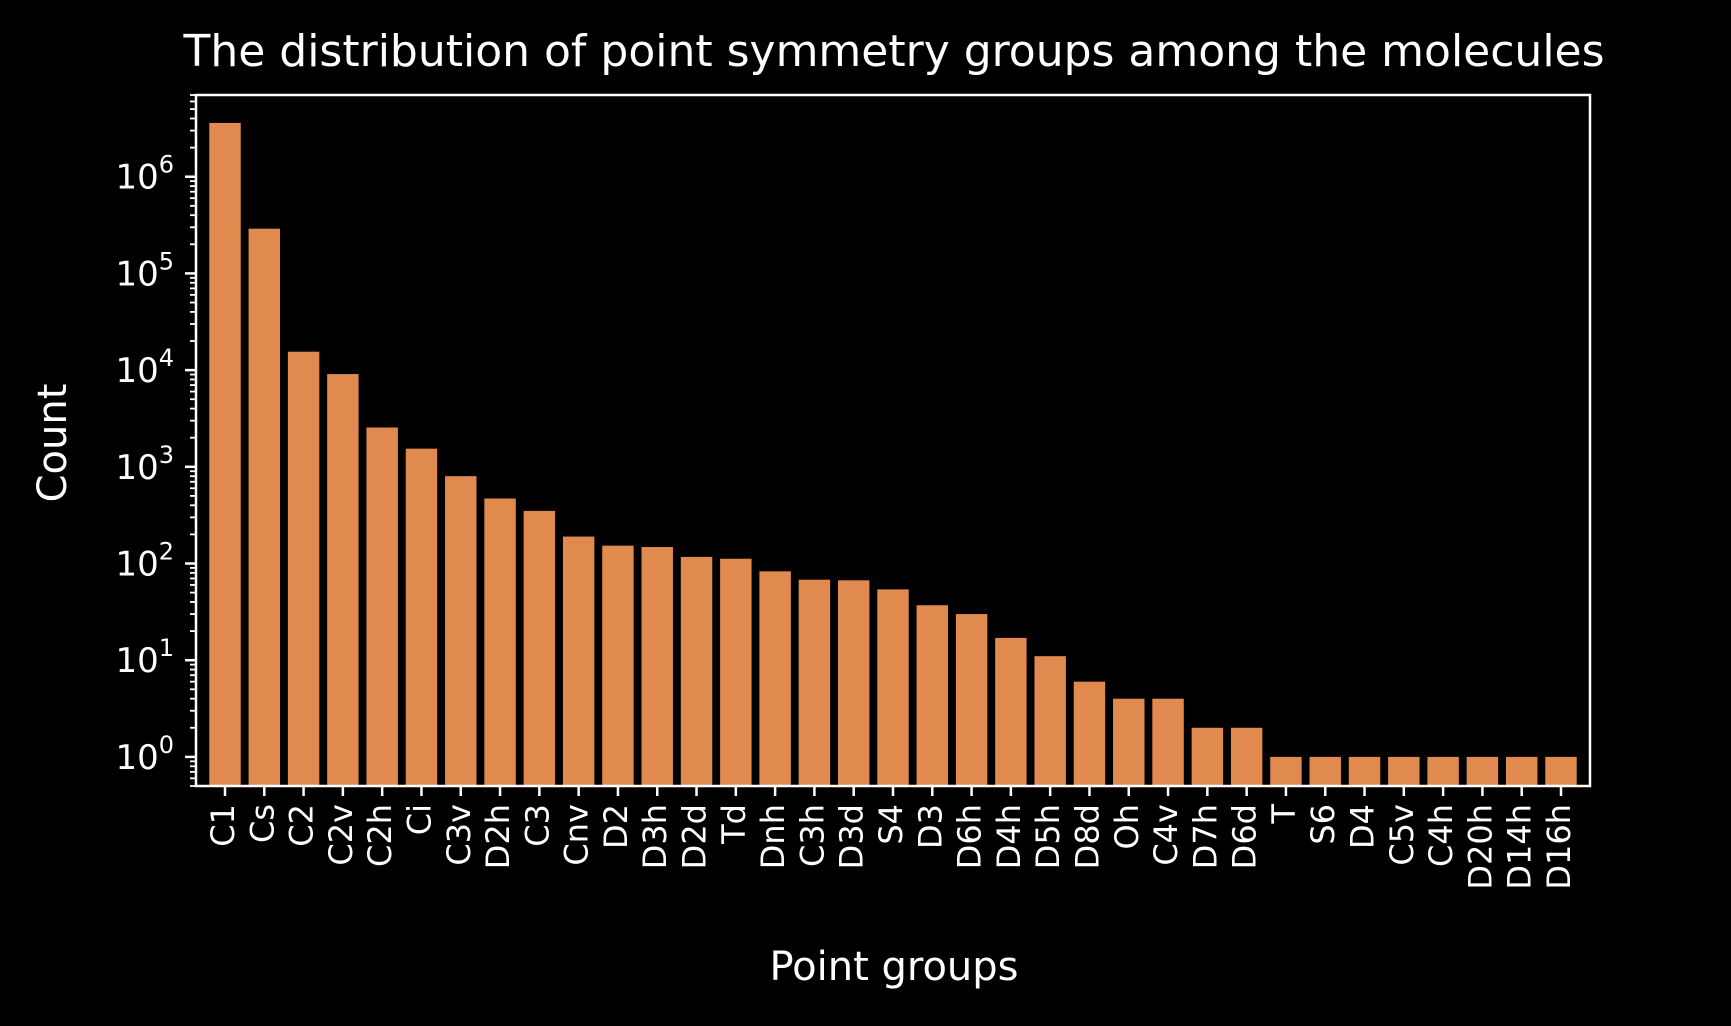 This screenshot has height=1026, width=1731. Describe the element at coordinates (853, 683) in the screenshot. I see `bar-d3d` at that location.